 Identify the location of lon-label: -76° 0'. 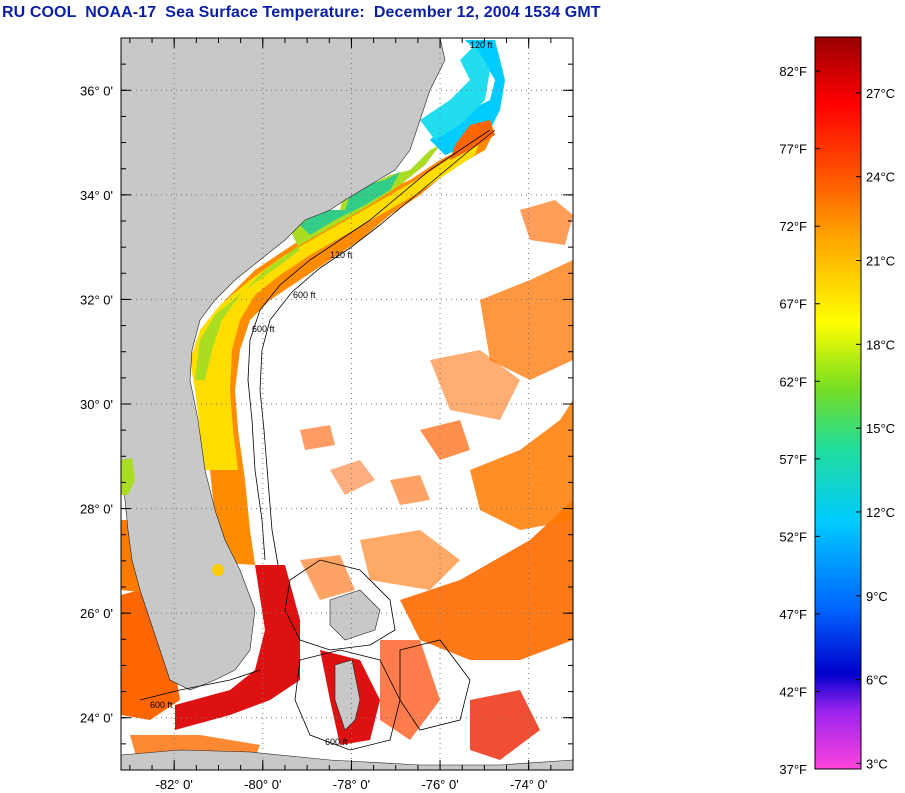
(439, 784).